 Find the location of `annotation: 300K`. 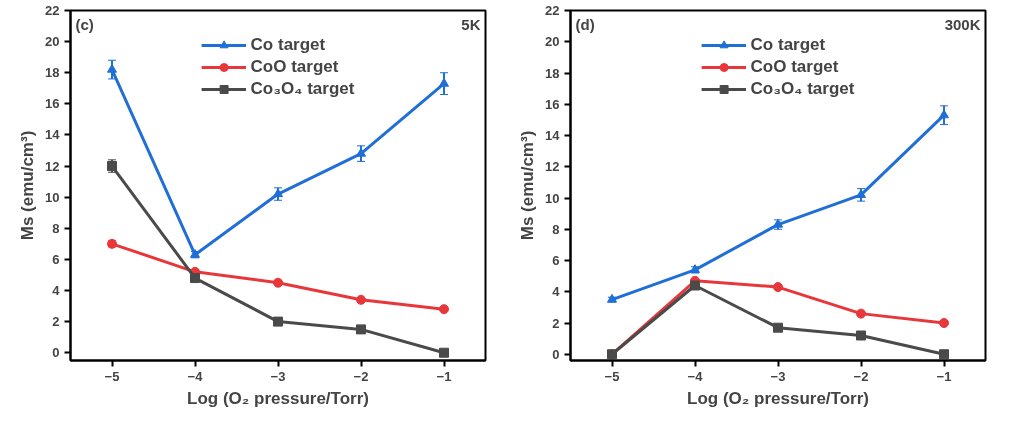

annotation: 300K is located at coordinates (962, 24).